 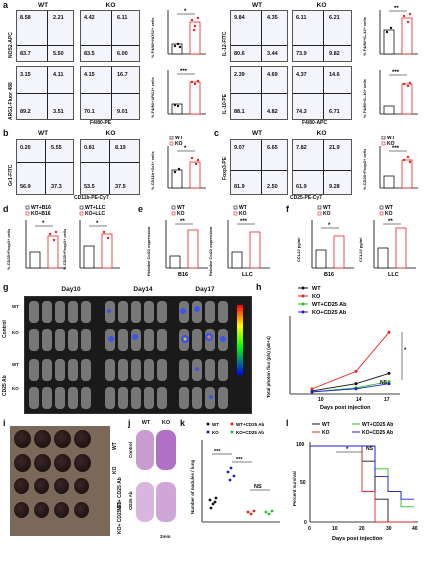 What do you see at coordinates (306, 198) in the screenshot?
I see `c-xlabel: CD25-PE-Cy7` at bounding box center [306, 198].